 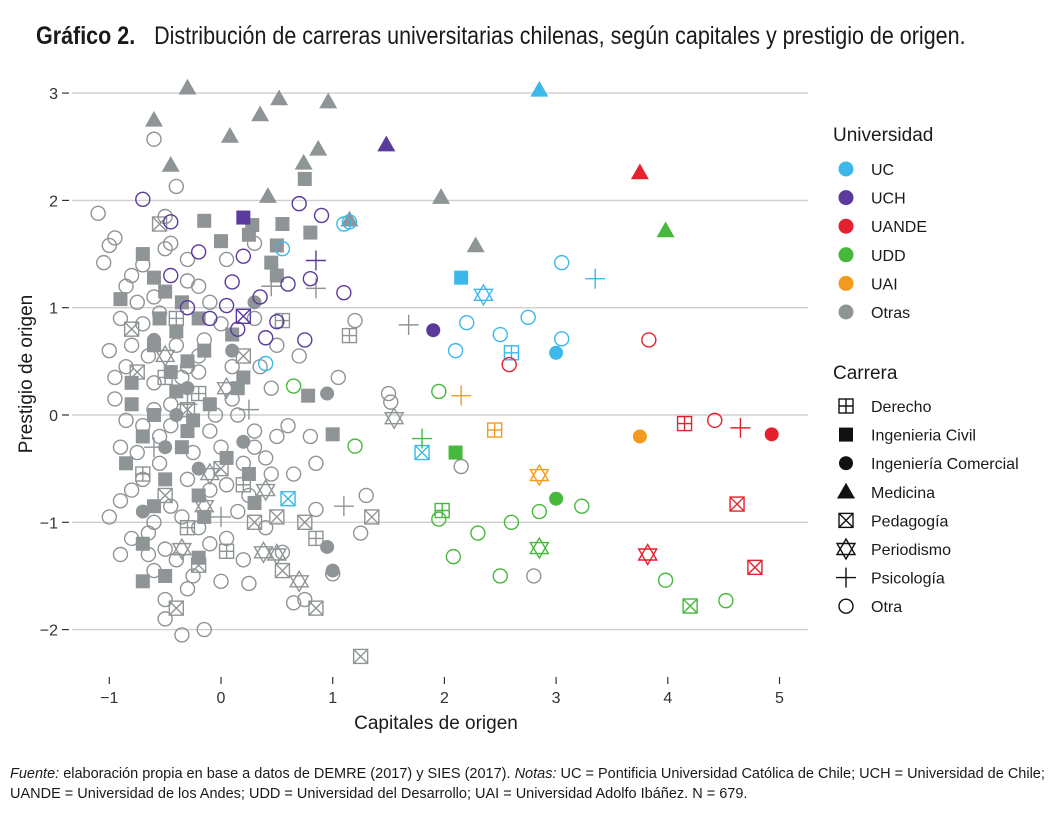 What do you see at coordinates (86, 36) in the screenshot?
I see `figure-label: Gráfico 2.` at bounding box center [86, 36].